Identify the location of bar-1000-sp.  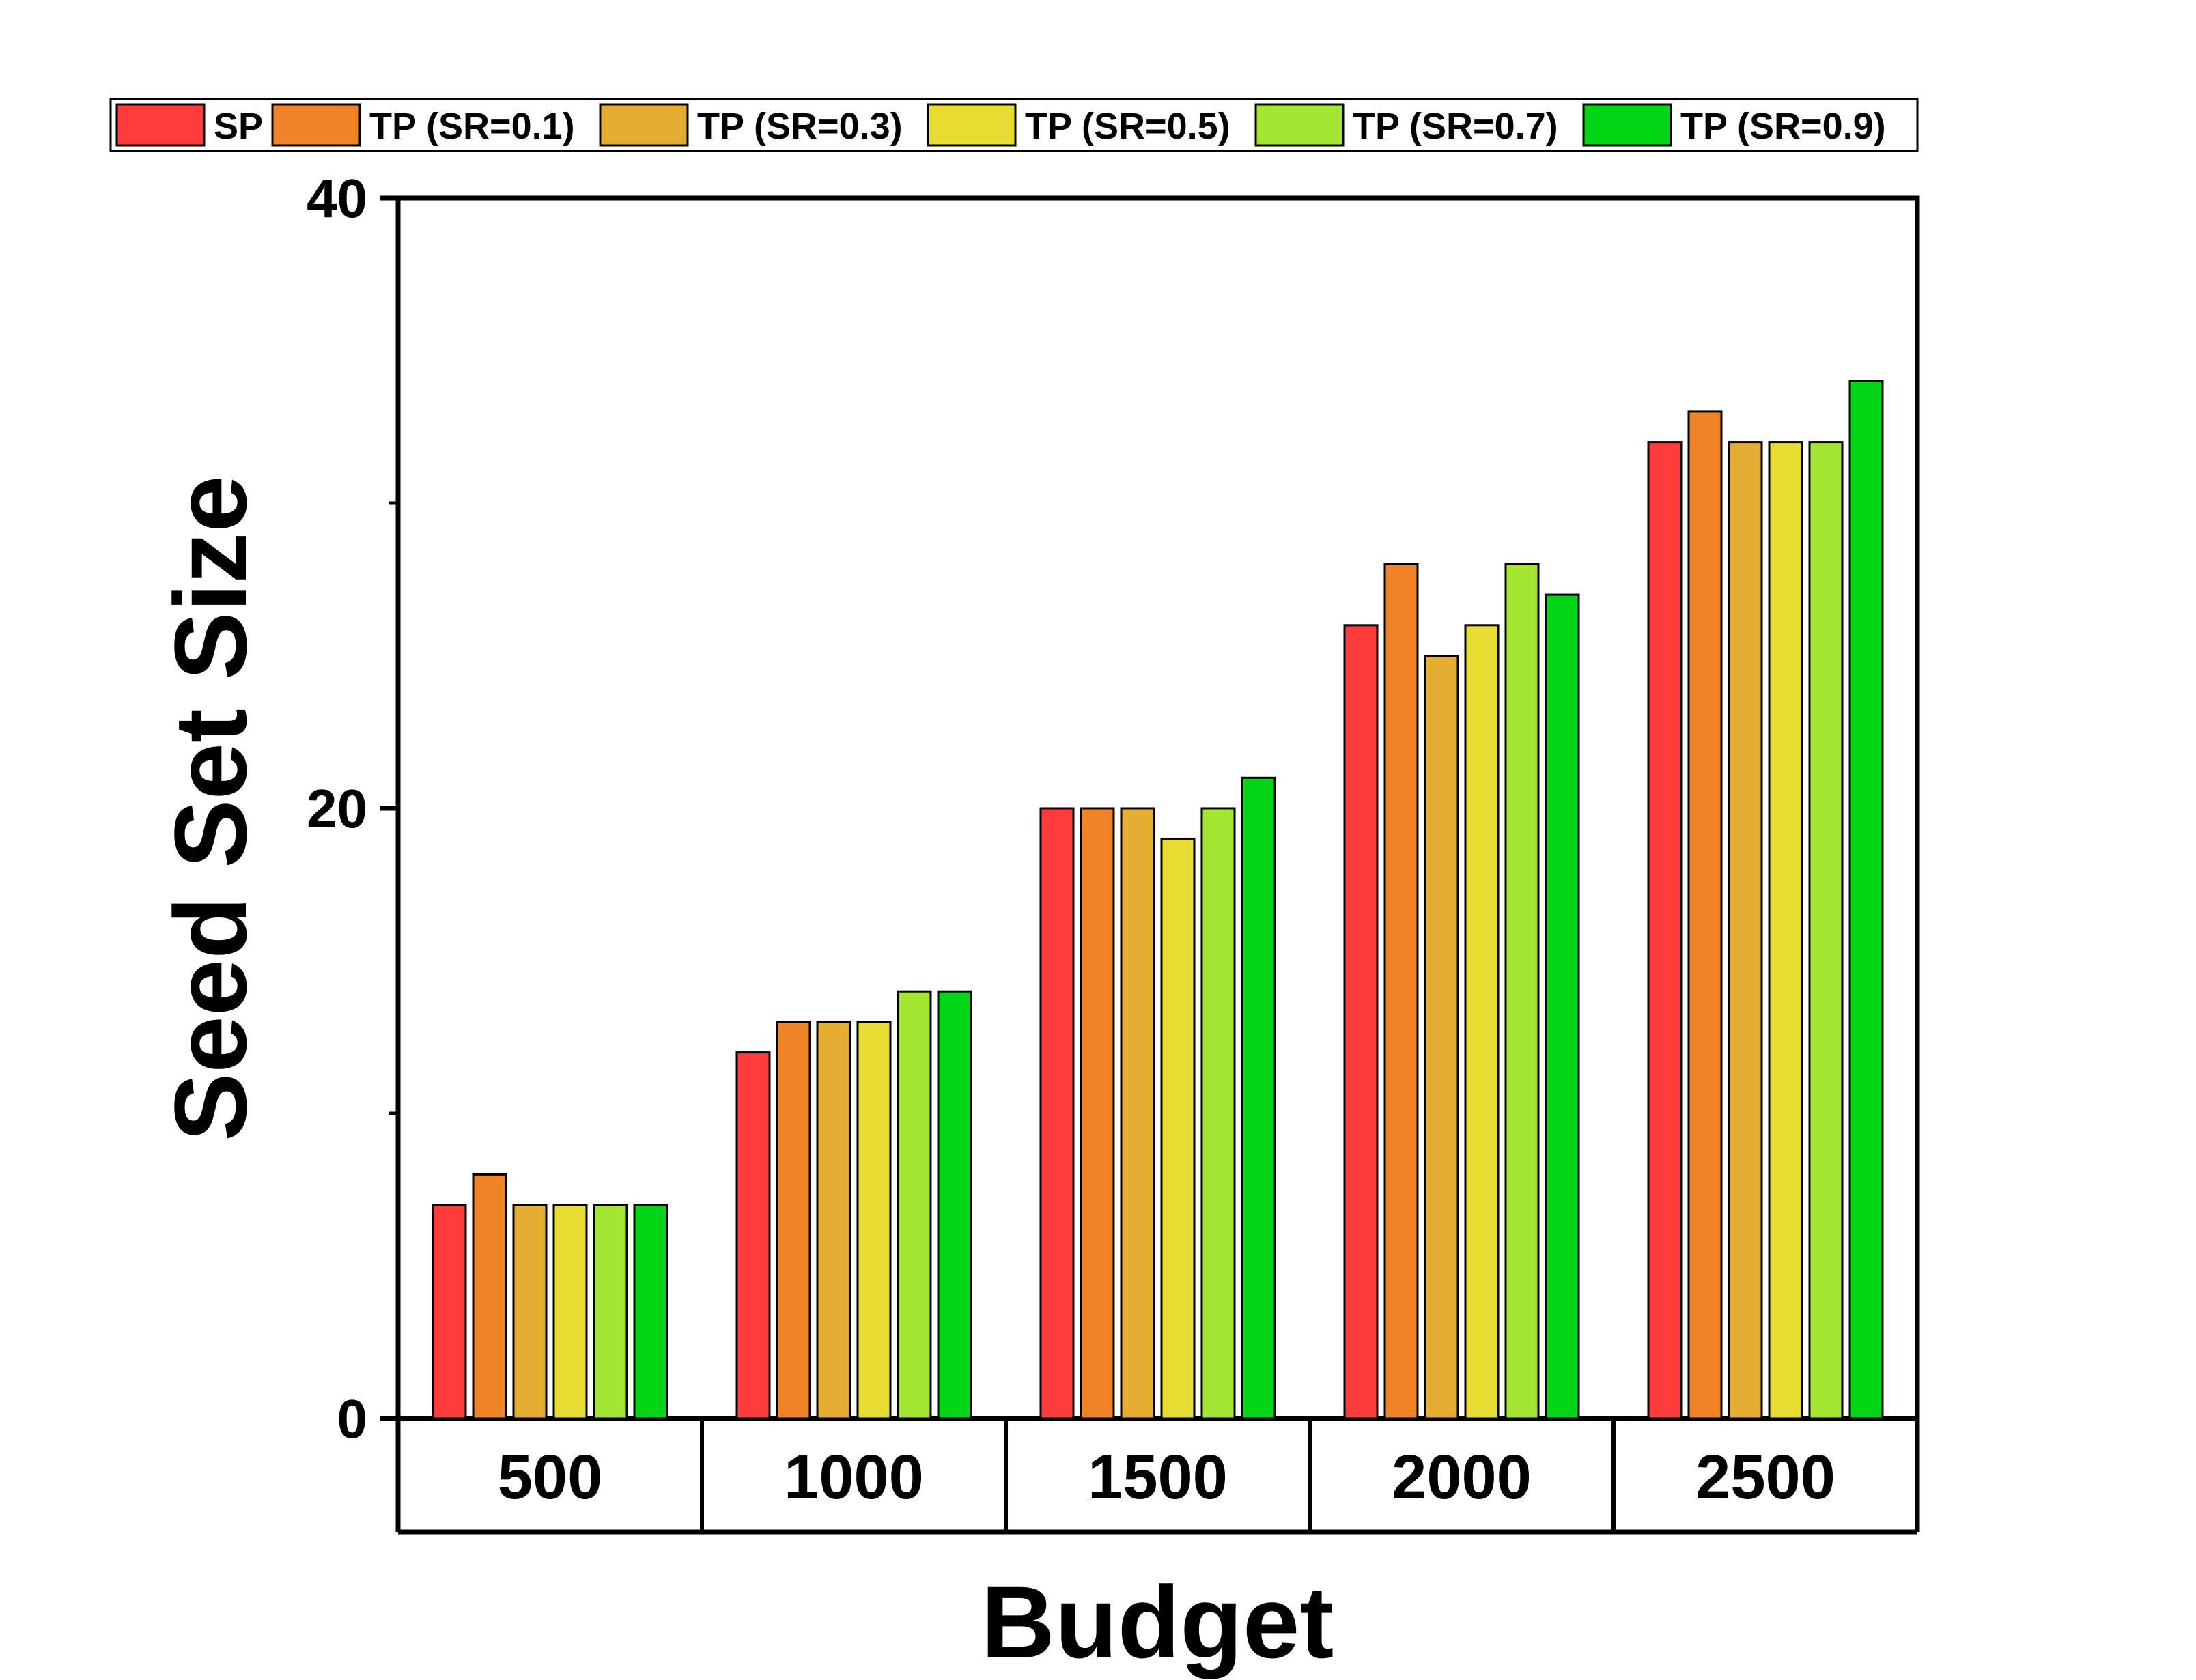
(753, 1235).